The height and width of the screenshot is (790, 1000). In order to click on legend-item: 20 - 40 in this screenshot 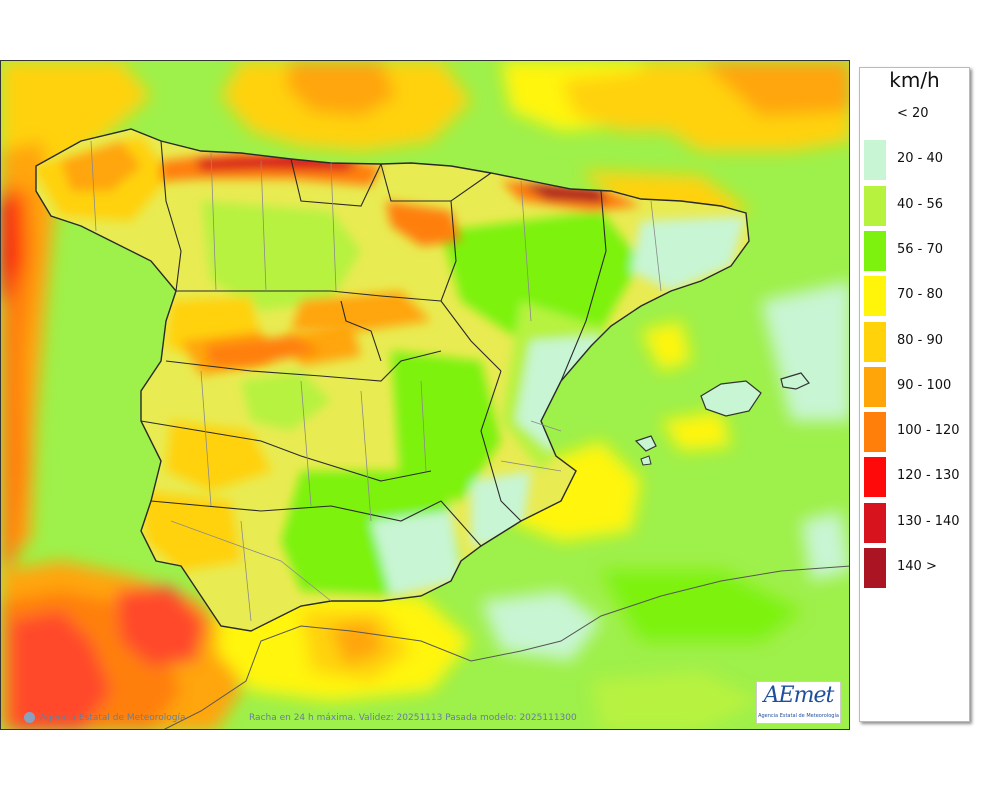, I will do `click(914, 161)`.